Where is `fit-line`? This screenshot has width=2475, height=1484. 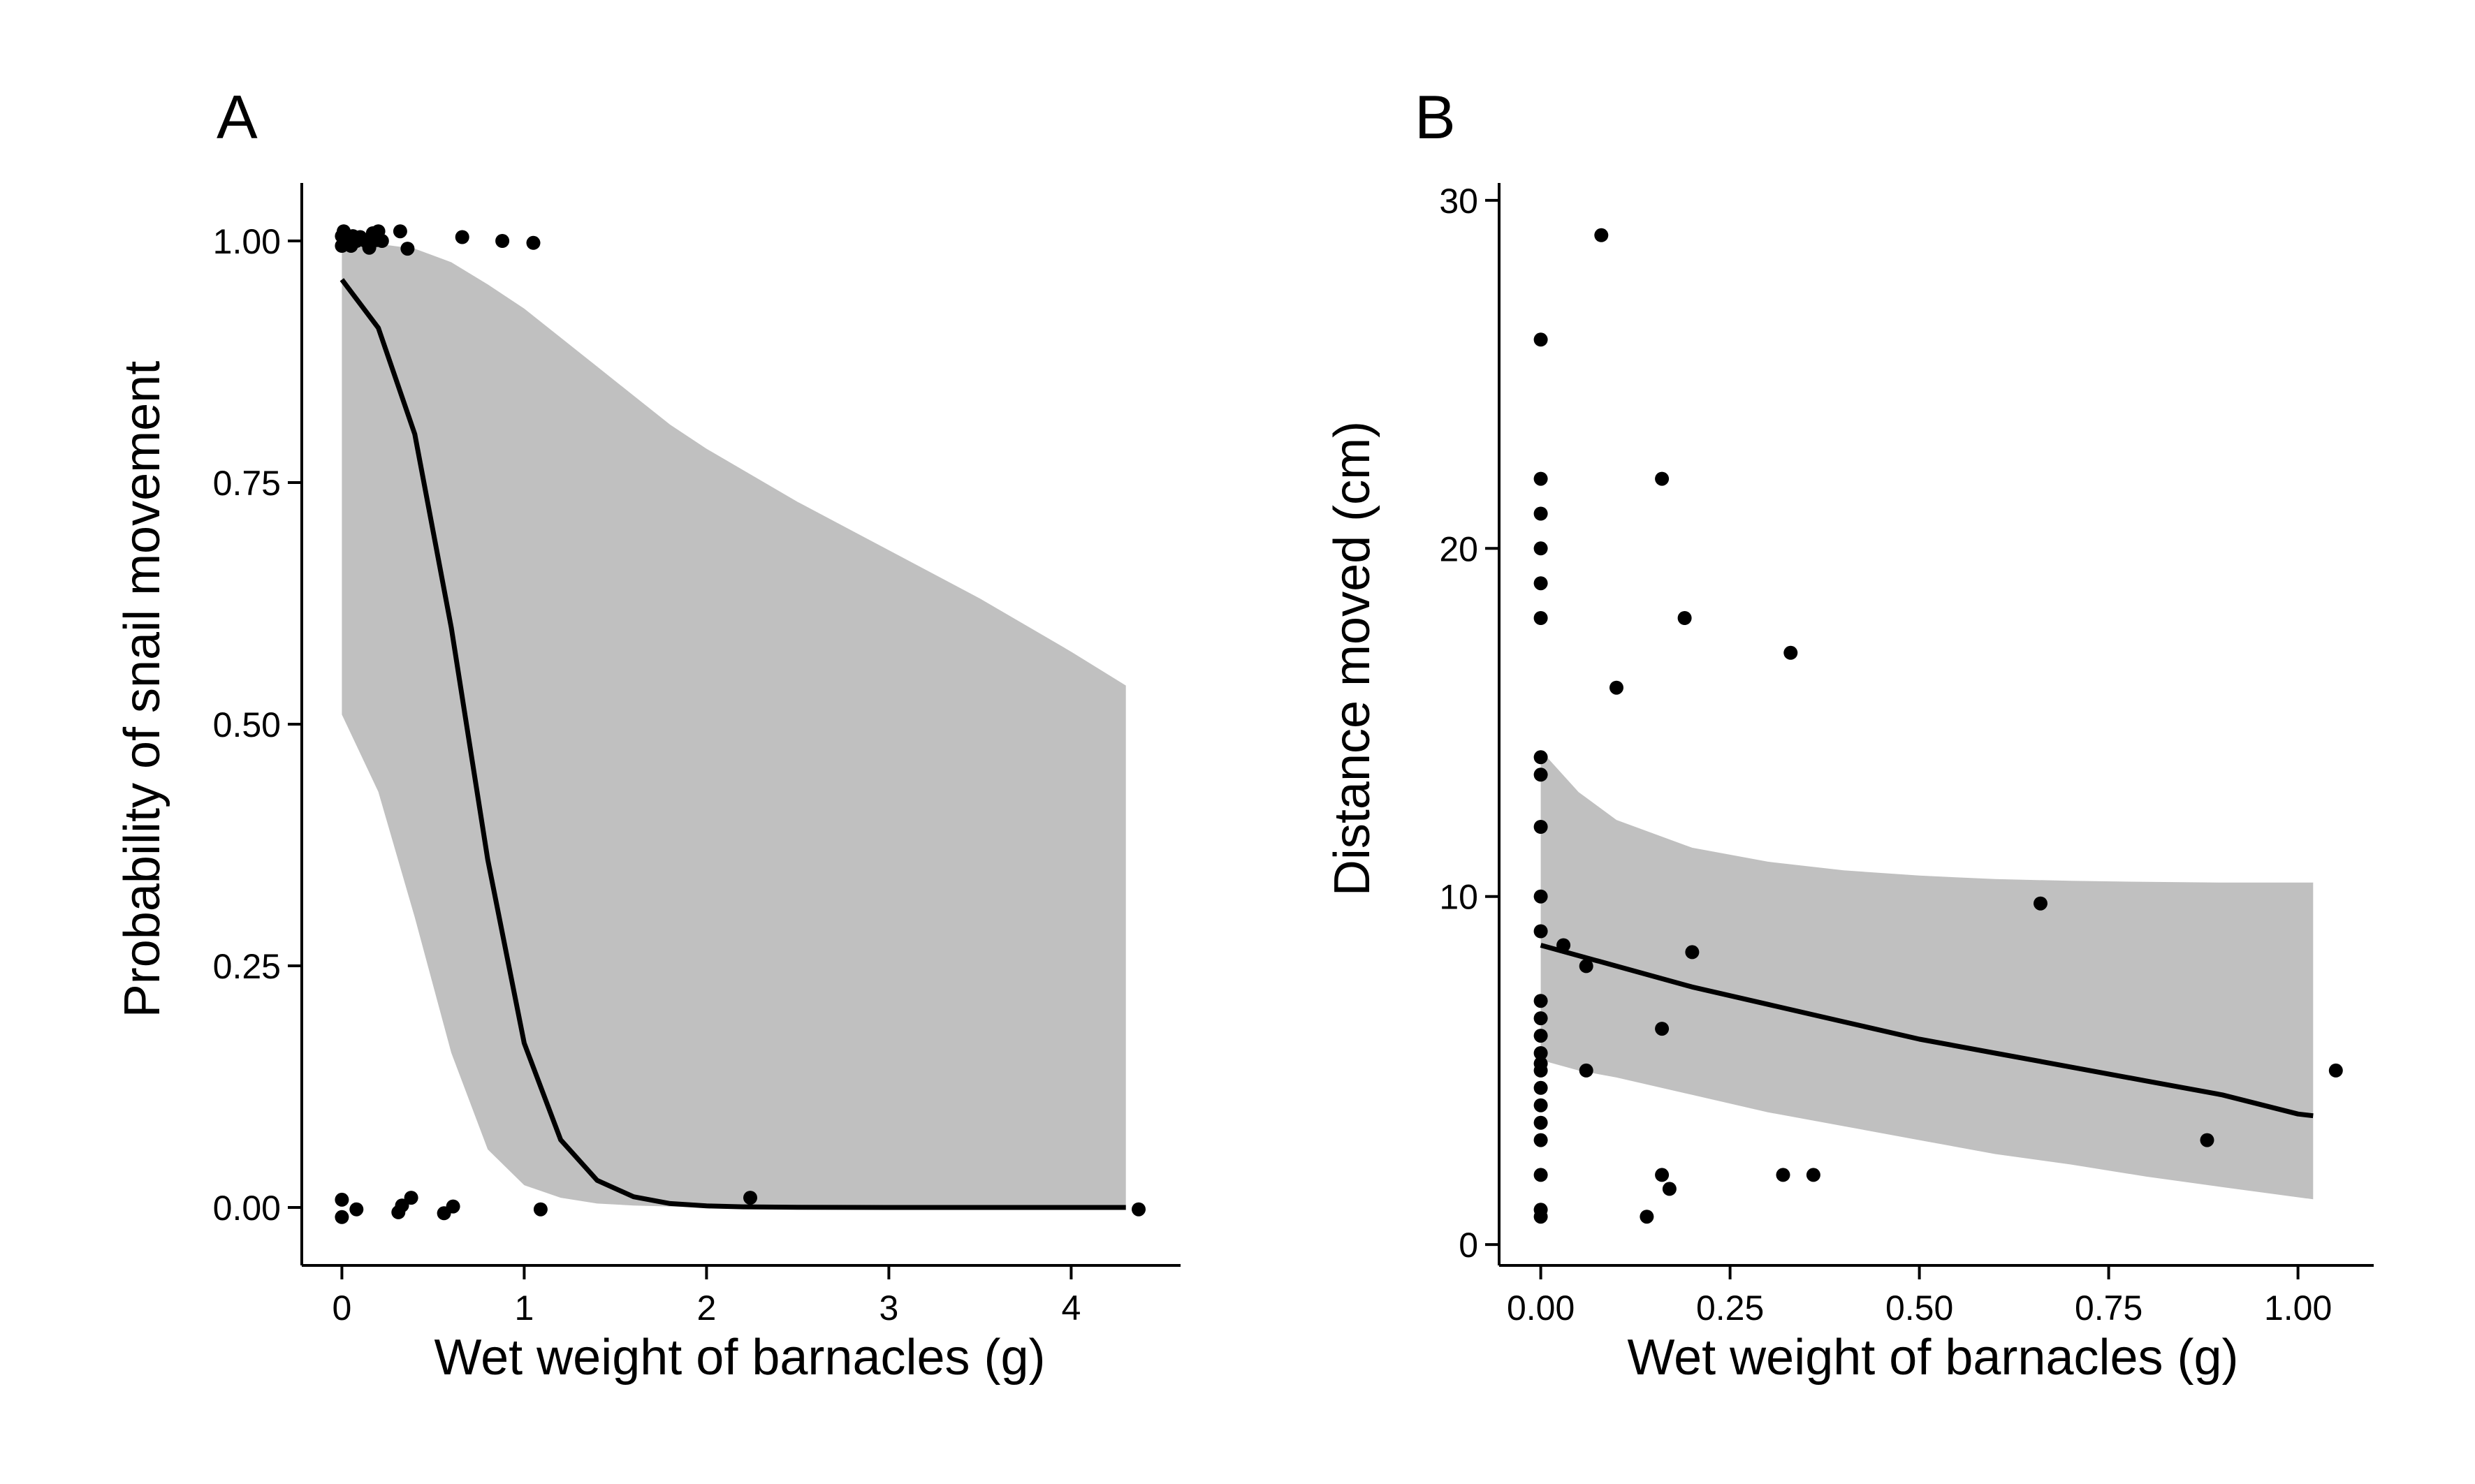
fit-line is located at coordinates (1927, 1031).